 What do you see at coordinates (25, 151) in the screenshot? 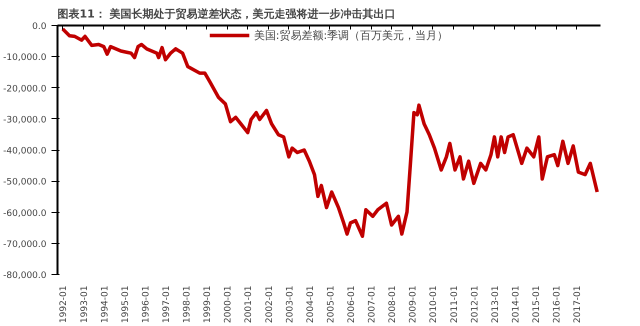
I see `y-tick-label: -40,000.0` at bounding box center [25, 151].